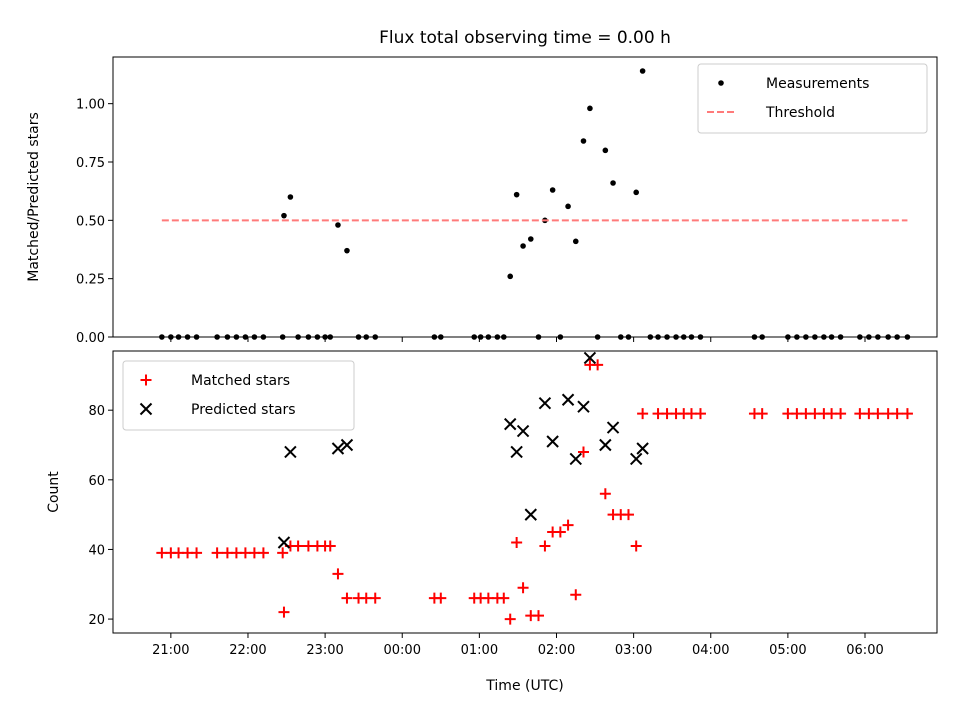  I want to click on bottom-x-tick-label: 05:00, so click(787, 650).